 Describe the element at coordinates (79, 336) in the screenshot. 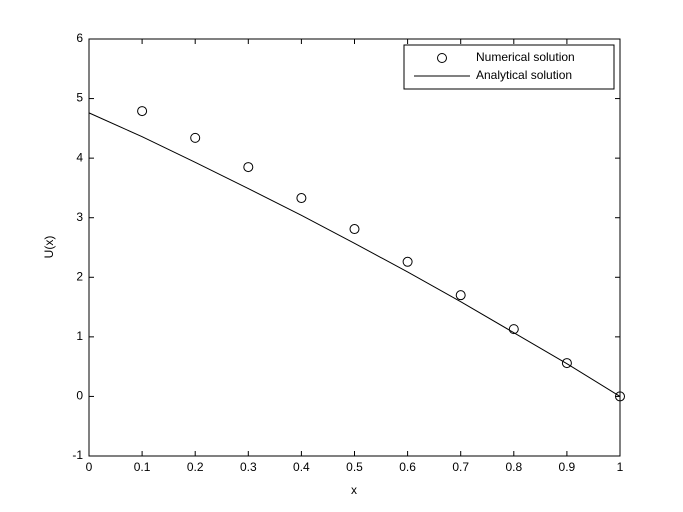

I see `y-tick-label: 1` at that location.